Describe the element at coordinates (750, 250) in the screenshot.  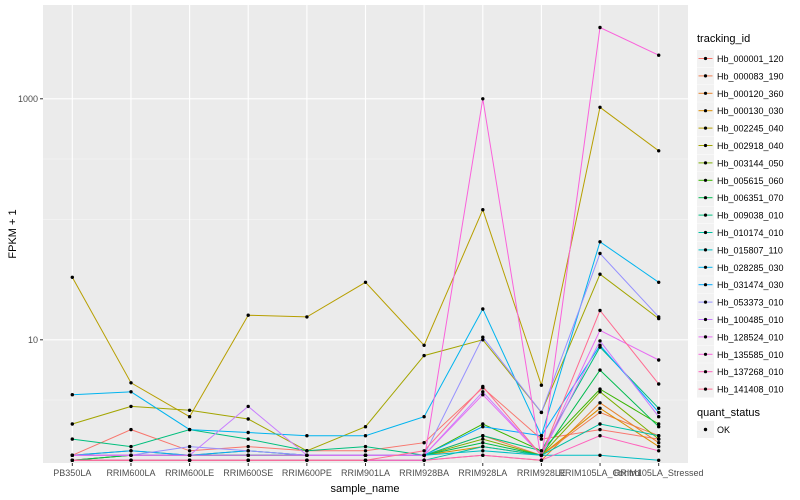
I see `legend-label-11: Hb_015807_110` at that location.